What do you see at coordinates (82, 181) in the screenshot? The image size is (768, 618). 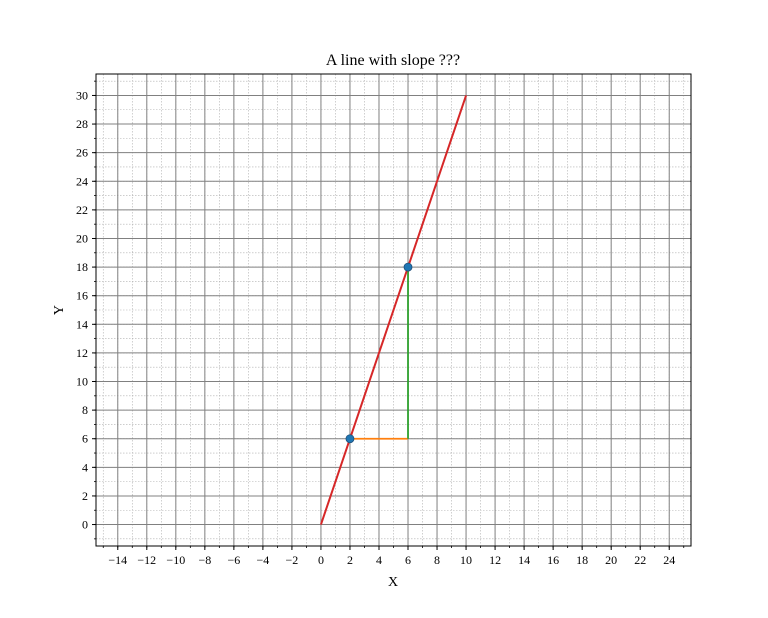 I see `y-tick-label: 24` at bounding box center [82, 181].